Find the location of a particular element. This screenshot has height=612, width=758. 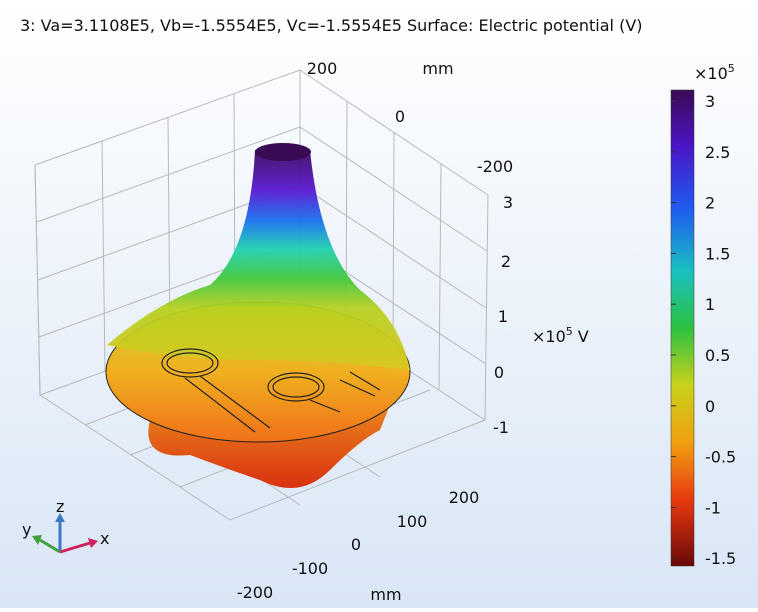

x-tick-label: 0 is located at coordinates (356, 544).